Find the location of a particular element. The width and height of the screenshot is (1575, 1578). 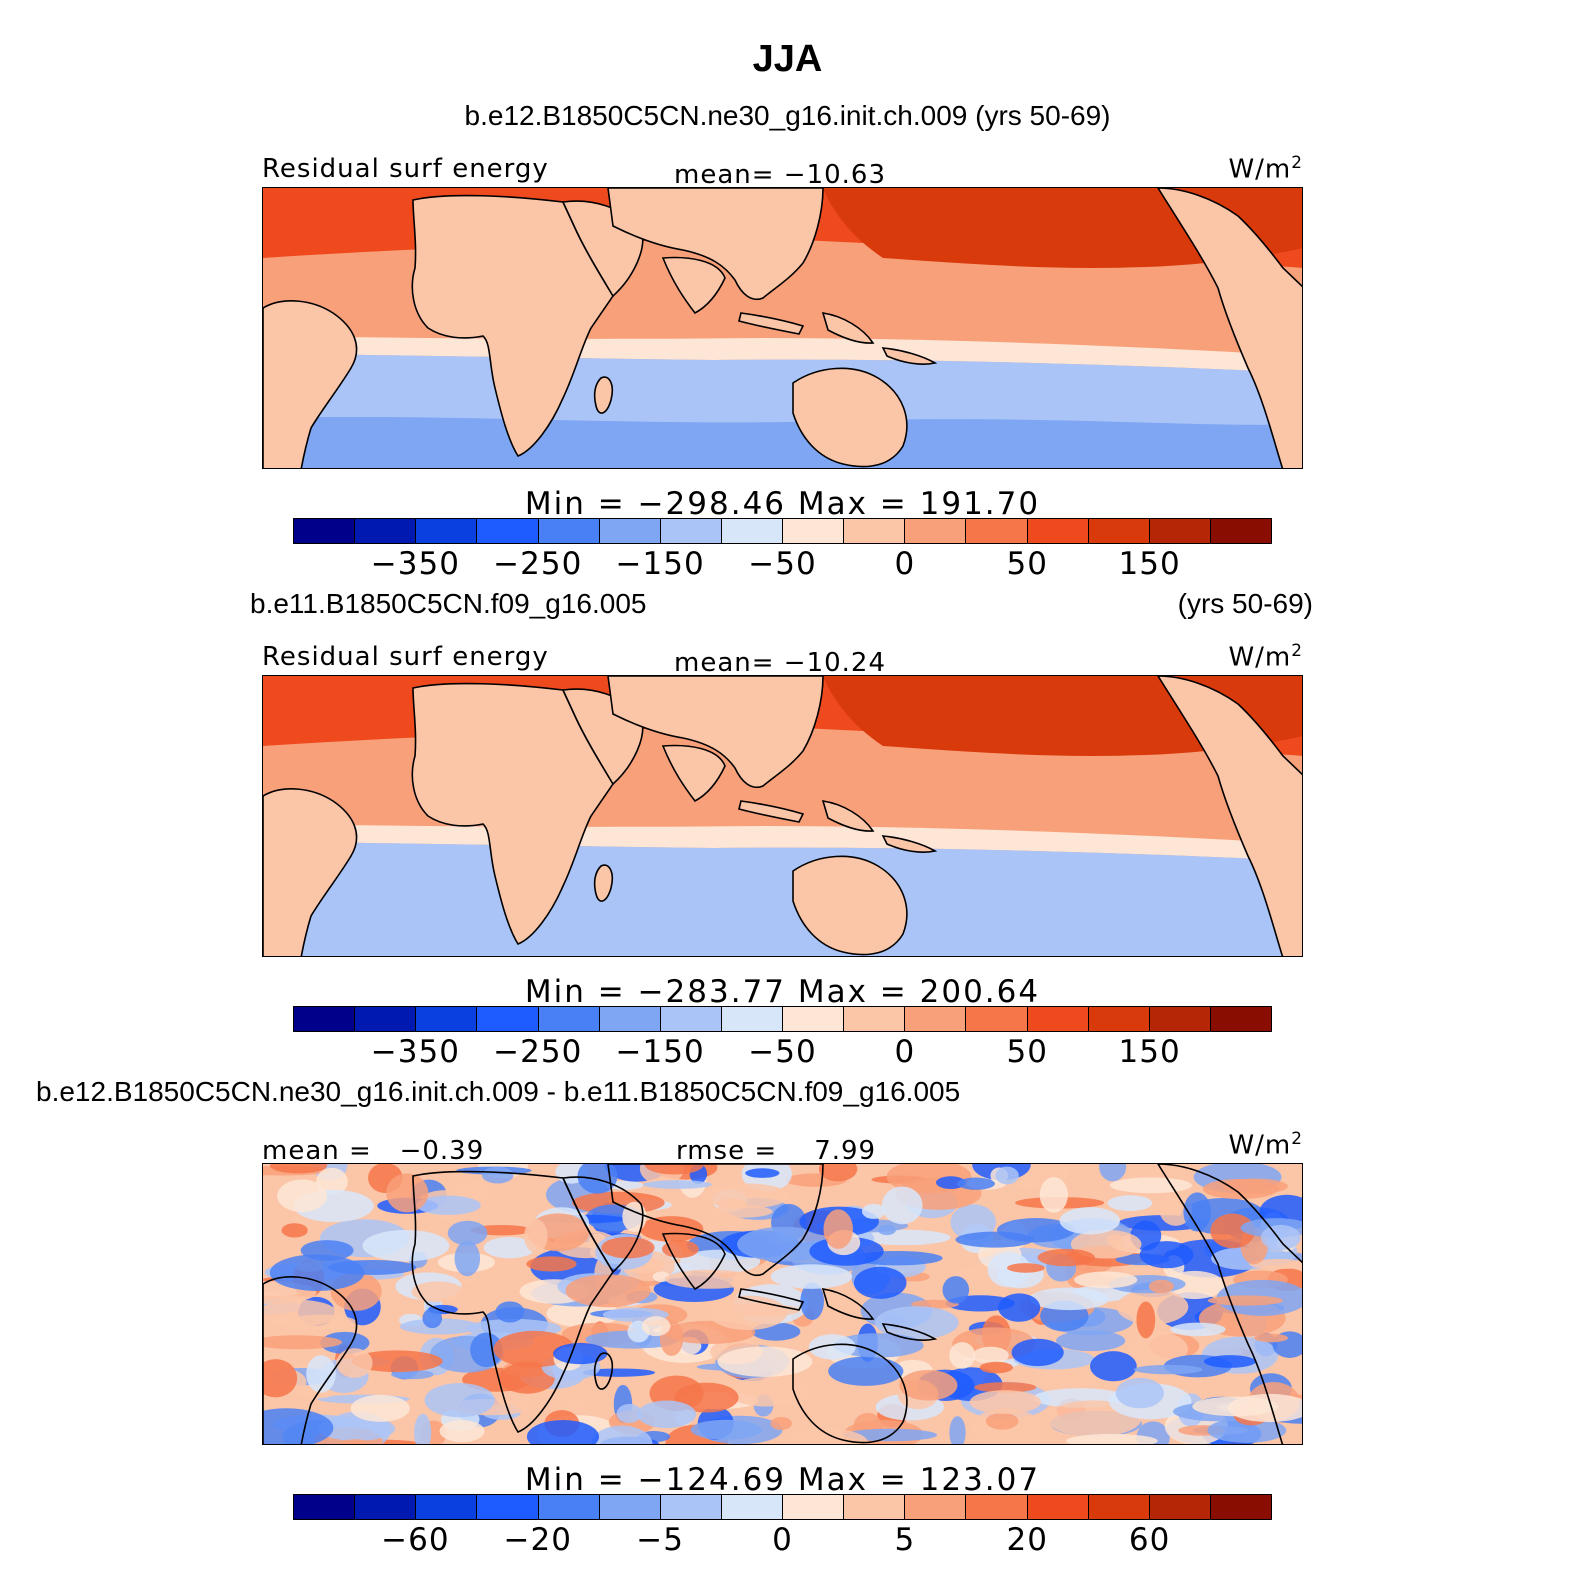

panel-2-case-years: (yrs 50-69) is located at coordinates (1245, 603).